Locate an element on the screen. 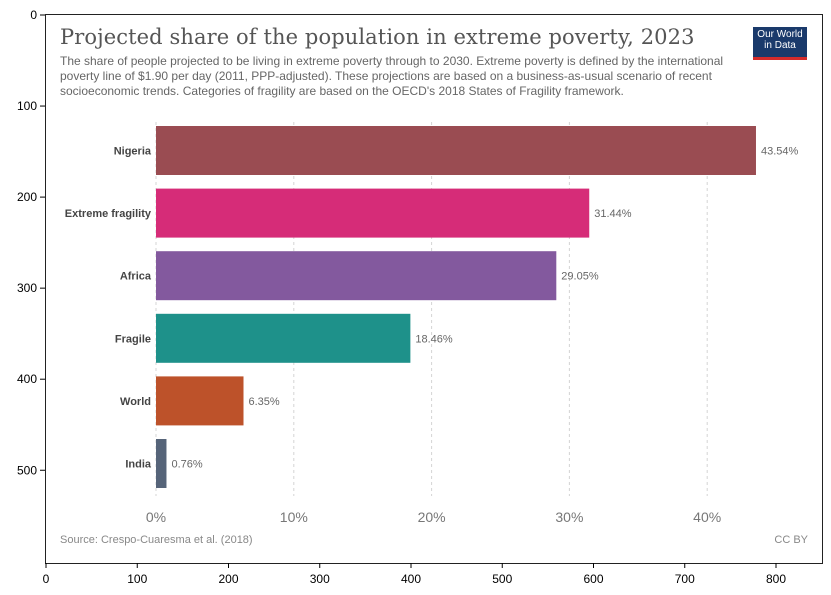  logo-line-2: in Data is located at coordinates (780, 45).